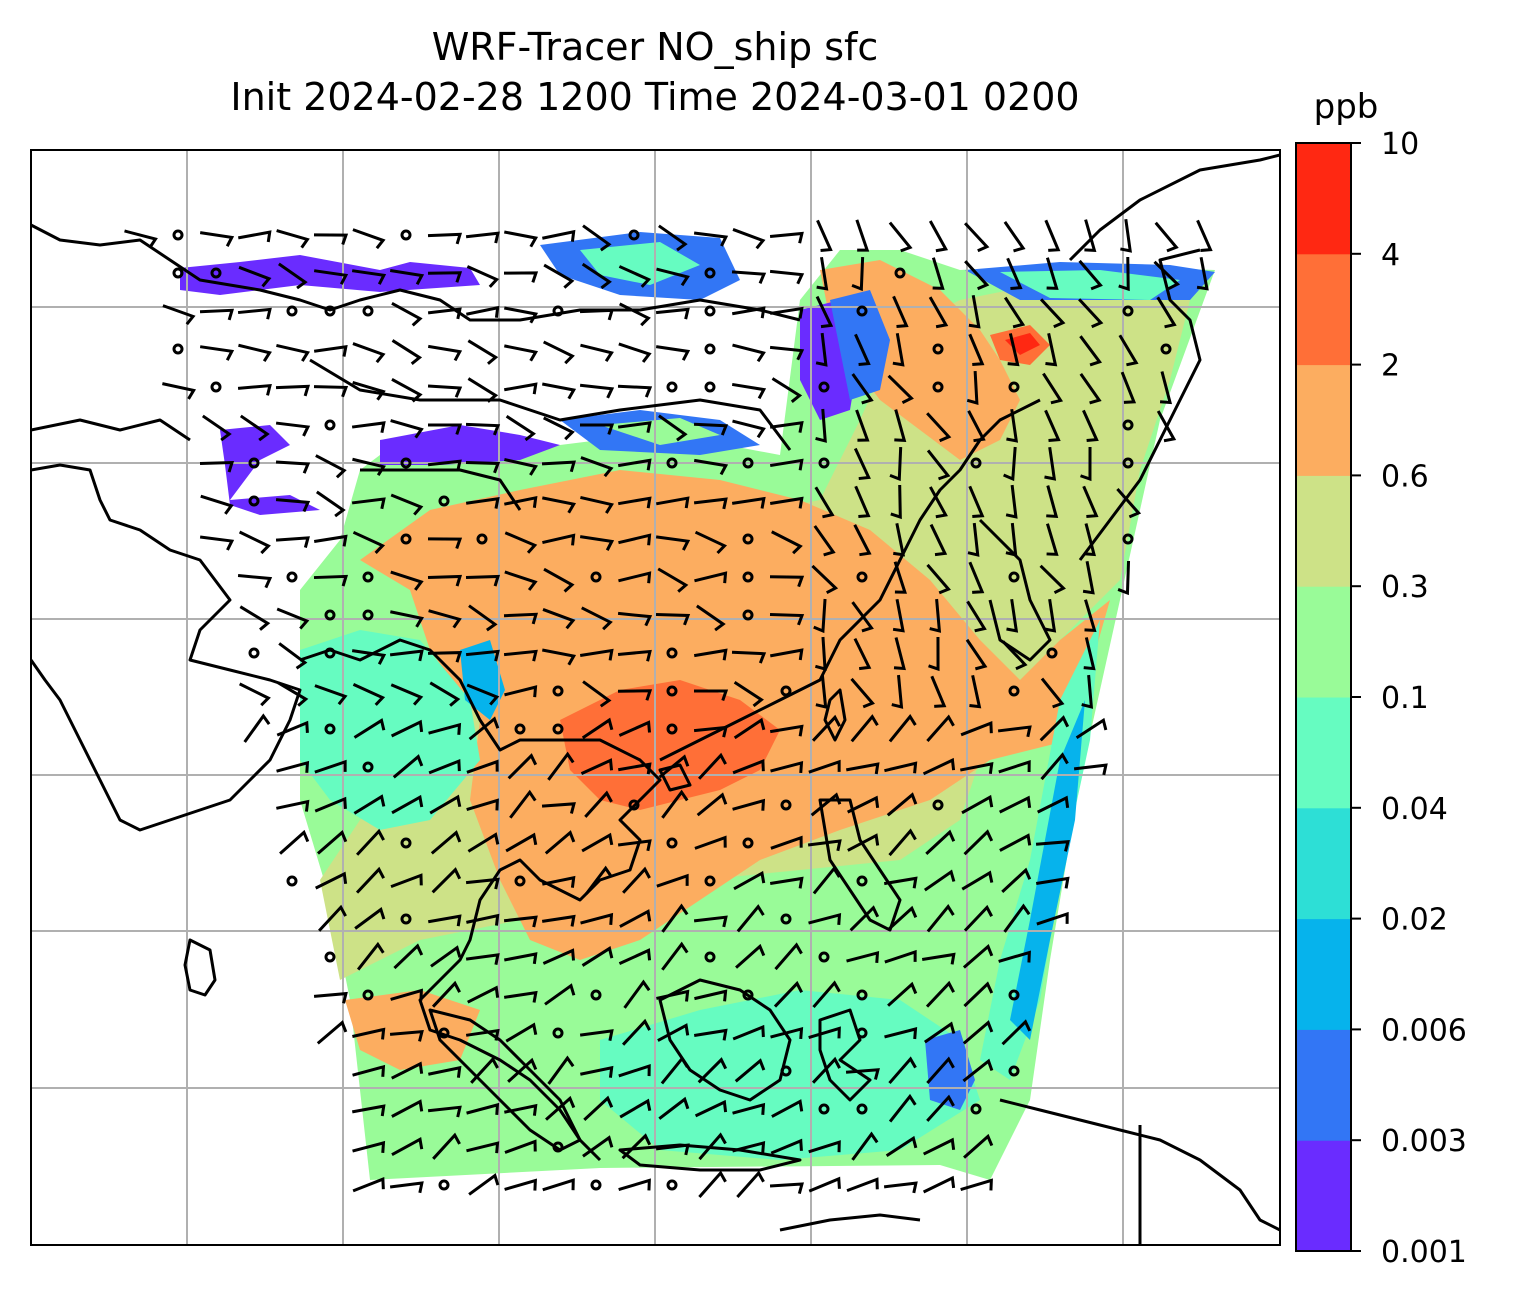  Describe the element at coordinates (1346, 107) in the screenshot. I see `colorbar-unit: ppb` at that location.